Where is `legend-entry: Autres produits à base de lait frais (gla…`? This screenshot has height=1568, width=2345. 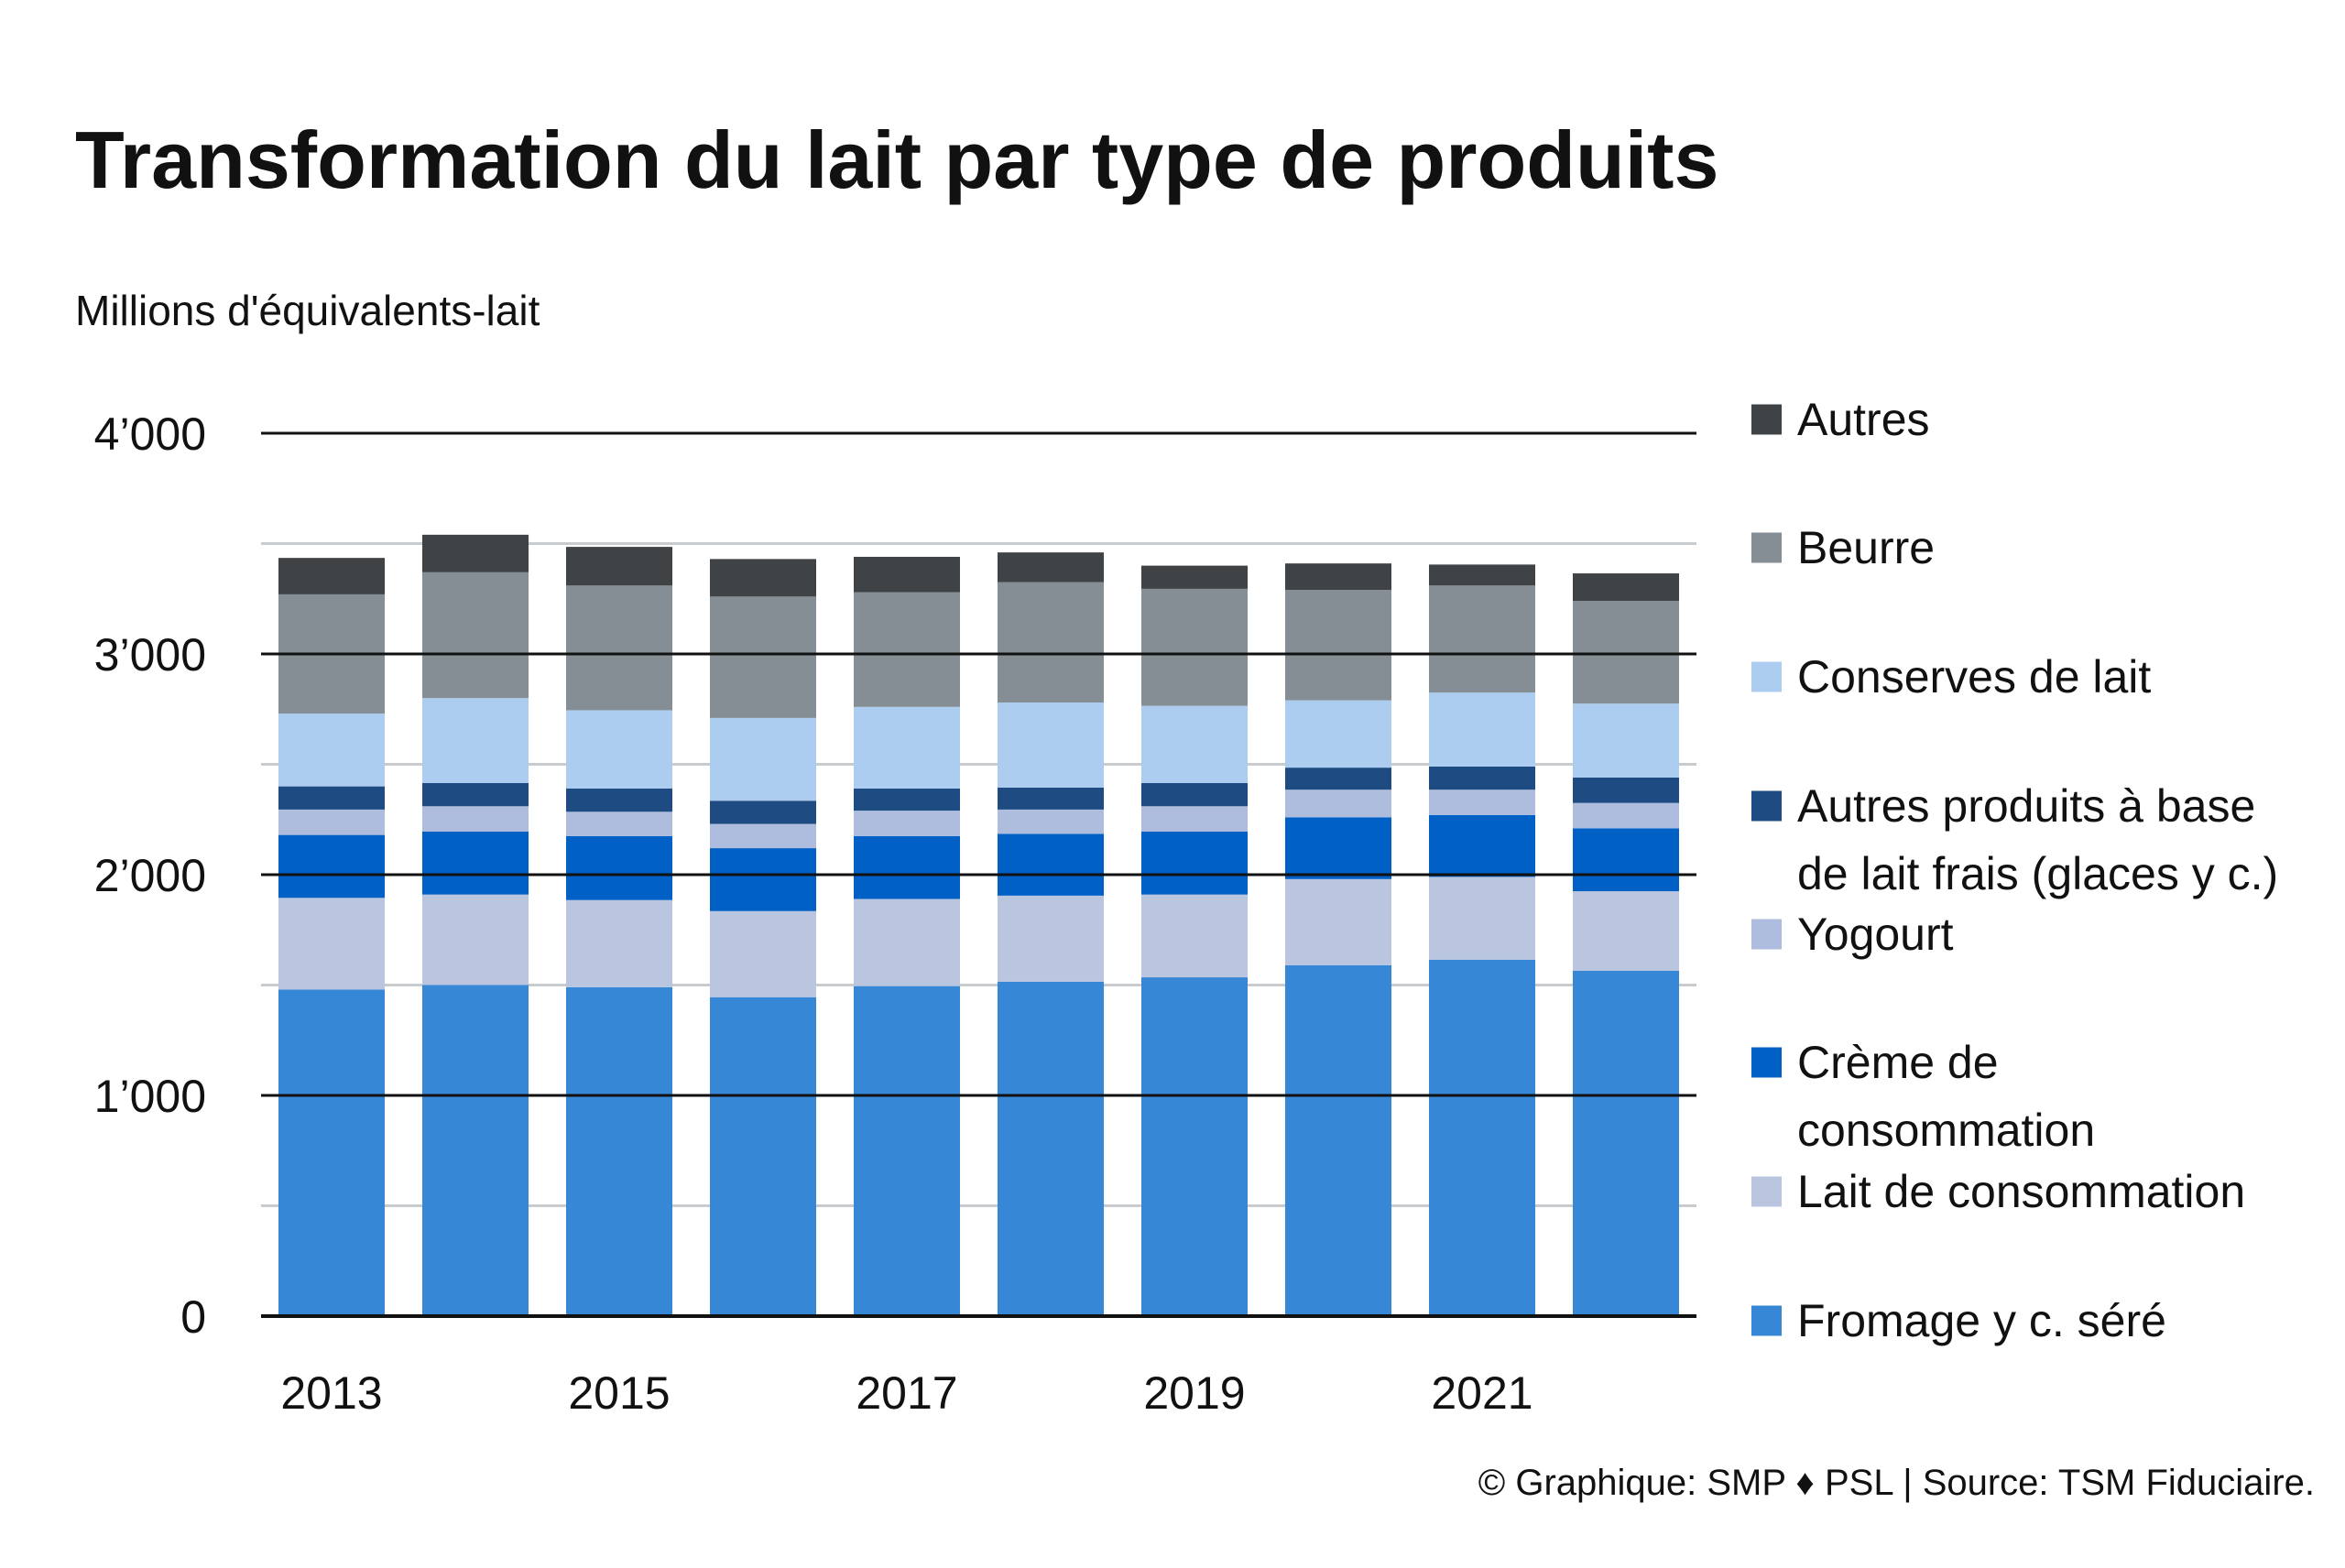 legend-entry: Autres produits à base de lait frais (gla… is located at coordinates (2014, 839).